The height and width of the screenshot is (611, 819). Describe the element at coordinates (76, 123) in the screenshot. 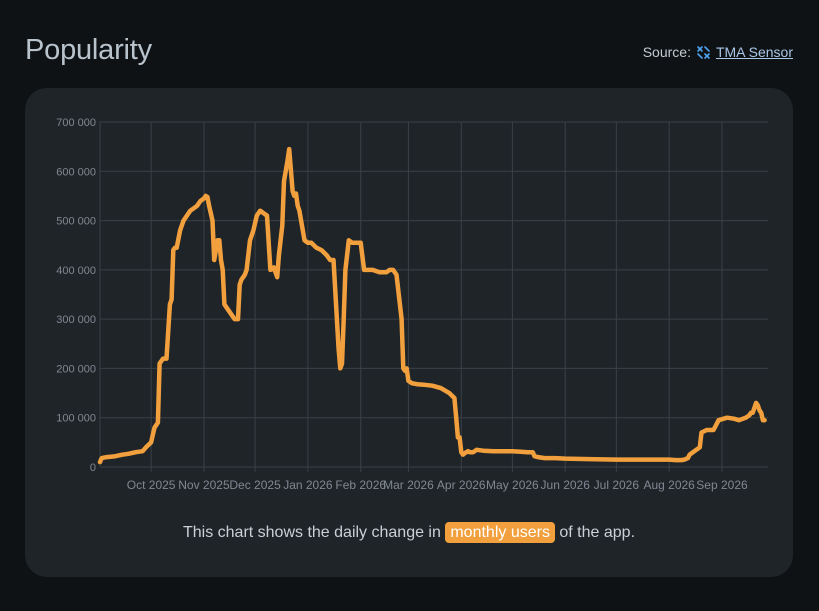

I see `y-tick-label: 700 000` at that location.